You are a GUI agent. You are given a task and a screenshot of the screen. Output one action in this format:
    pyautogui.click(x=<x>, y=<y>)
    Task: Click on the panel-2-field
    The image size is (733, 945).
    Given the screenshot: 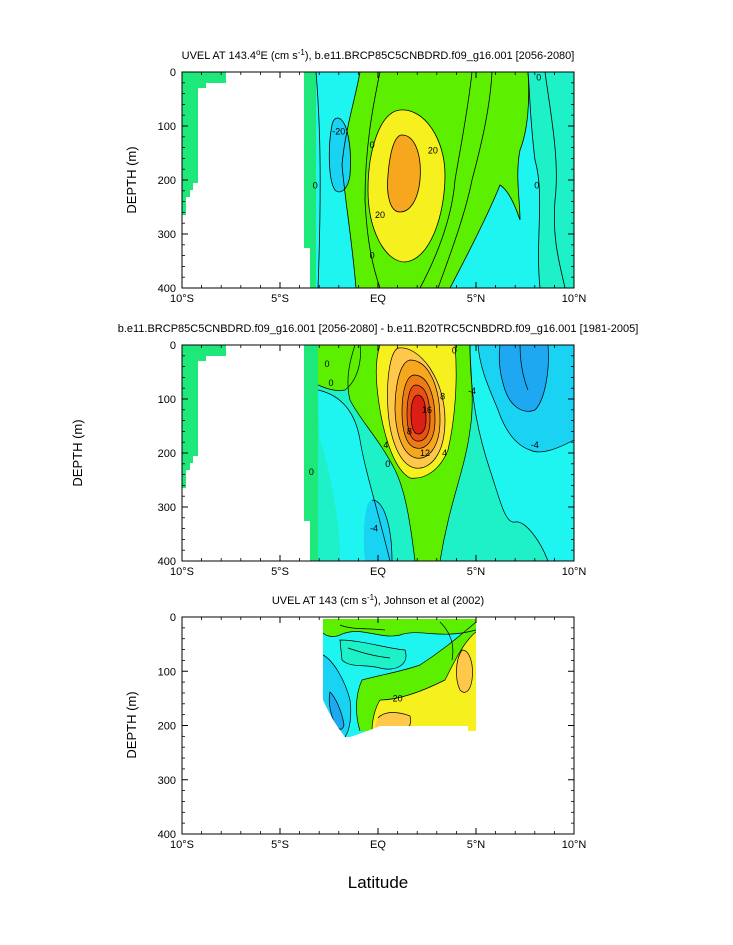 What is the action you would take?
    pyautogui.click(x=378, y=453)
    